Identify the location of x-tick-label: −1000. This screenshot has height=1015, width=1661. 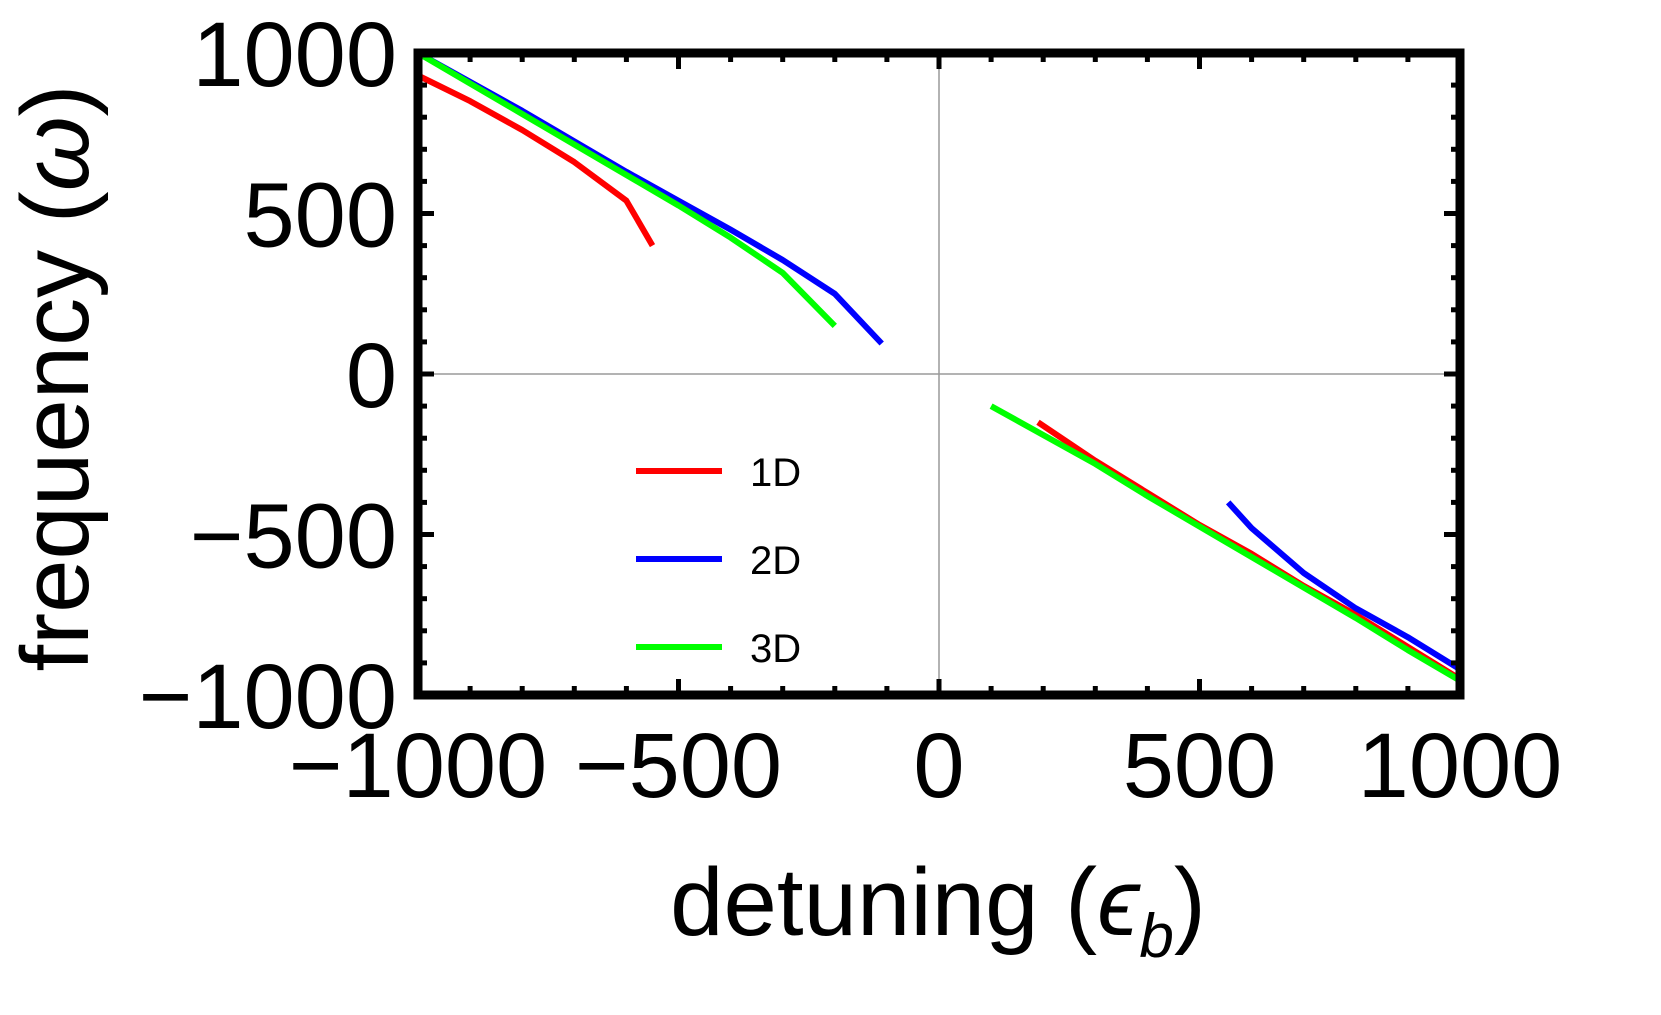
(418, 766).